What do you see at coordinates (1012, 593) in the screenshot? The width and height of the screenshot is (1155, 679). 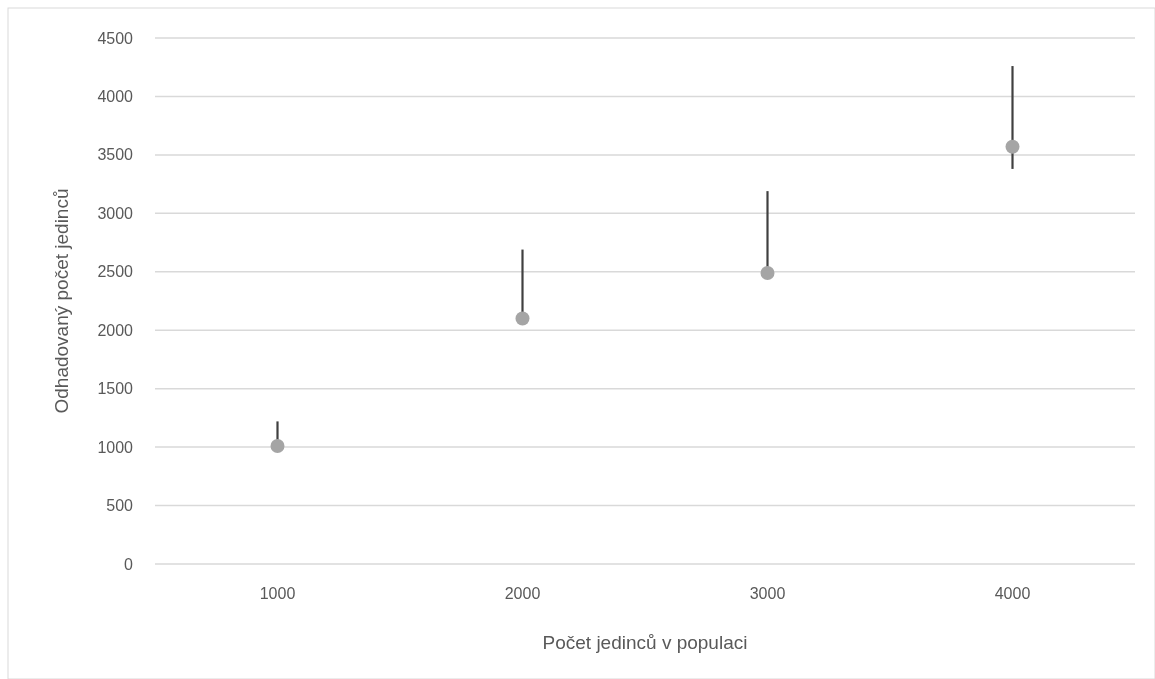 I see `x-tick-label: 4000` at bounding box center [1012, 593].